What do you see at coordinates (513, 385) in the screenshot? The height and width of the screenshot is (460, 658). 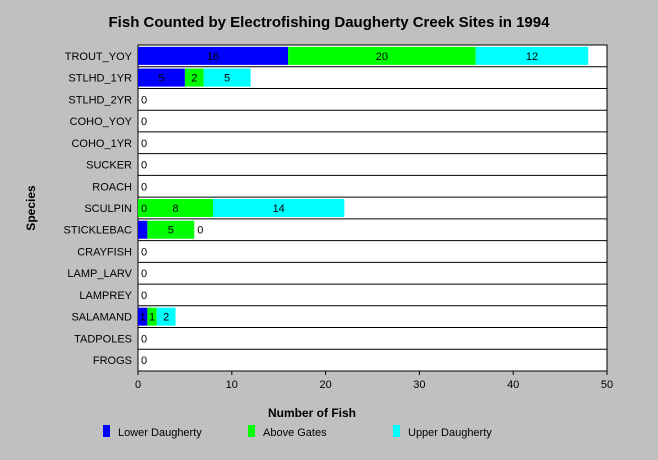 I see `x-tick-label: 40` at bounding box center [513, 385].